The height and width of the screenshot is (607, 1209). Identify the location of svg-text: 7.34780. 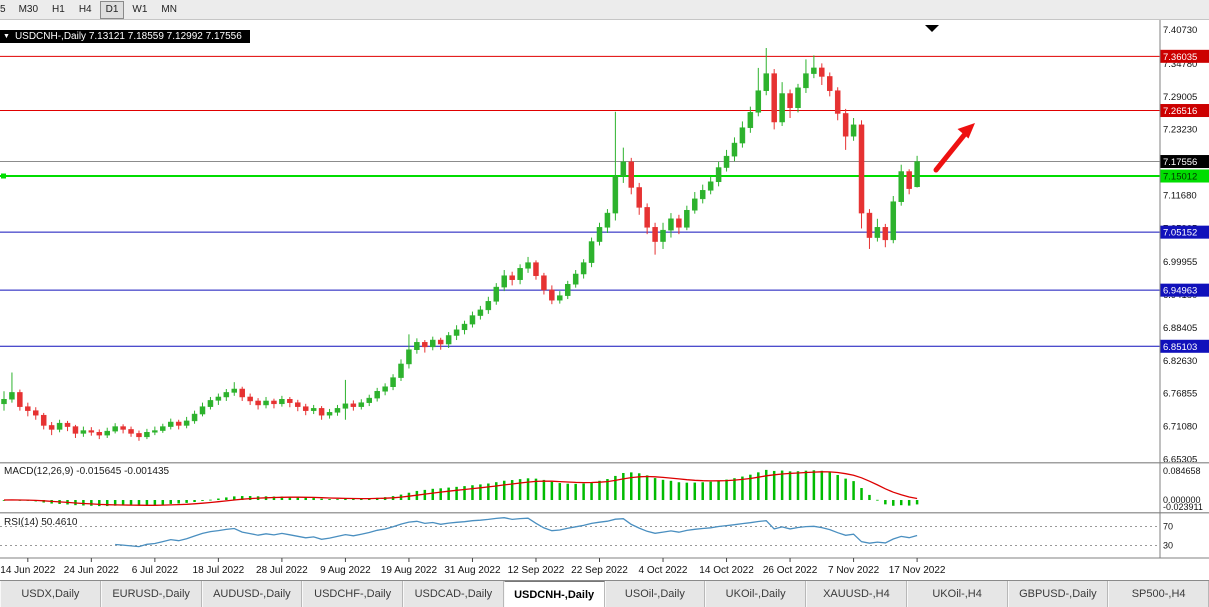
(1180, 64).